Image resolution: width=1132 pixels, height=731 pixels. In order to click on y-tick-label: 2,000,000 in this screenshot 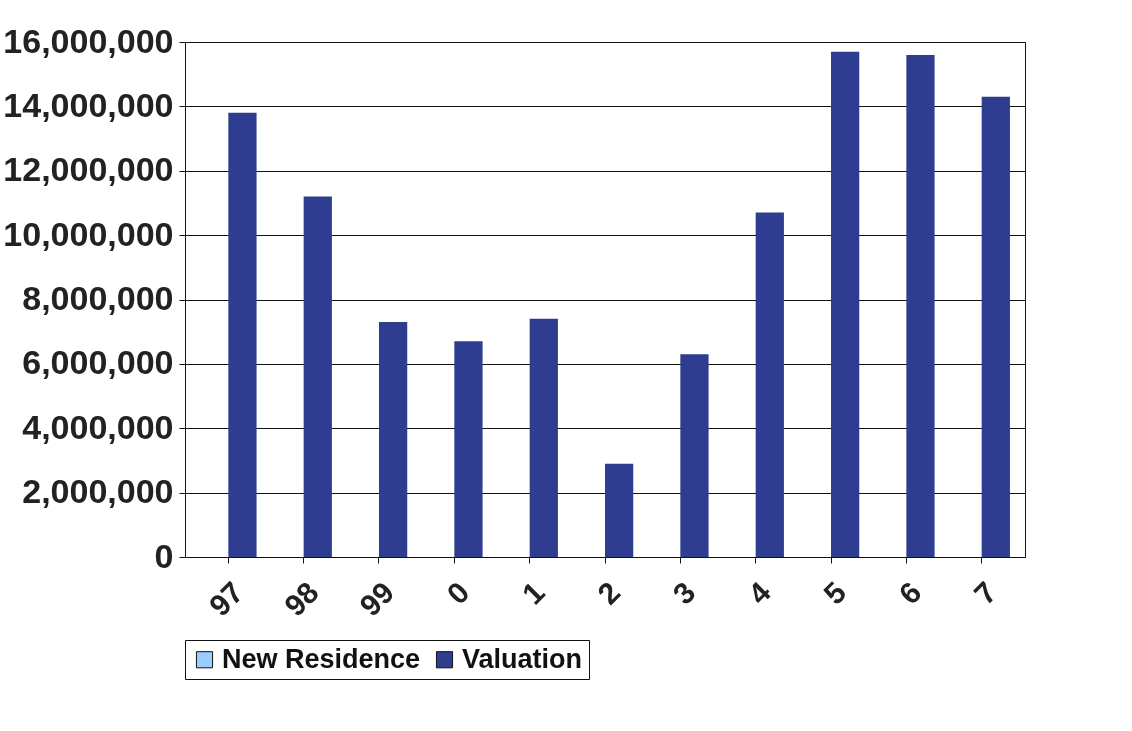, I will do `click(98, 491)`.